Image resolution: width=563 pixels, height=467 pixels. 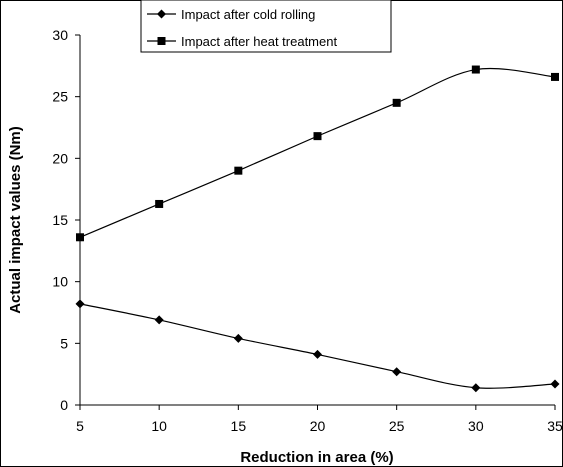 I want to click on y-tick-label: 30, so click(x=60, y=35).